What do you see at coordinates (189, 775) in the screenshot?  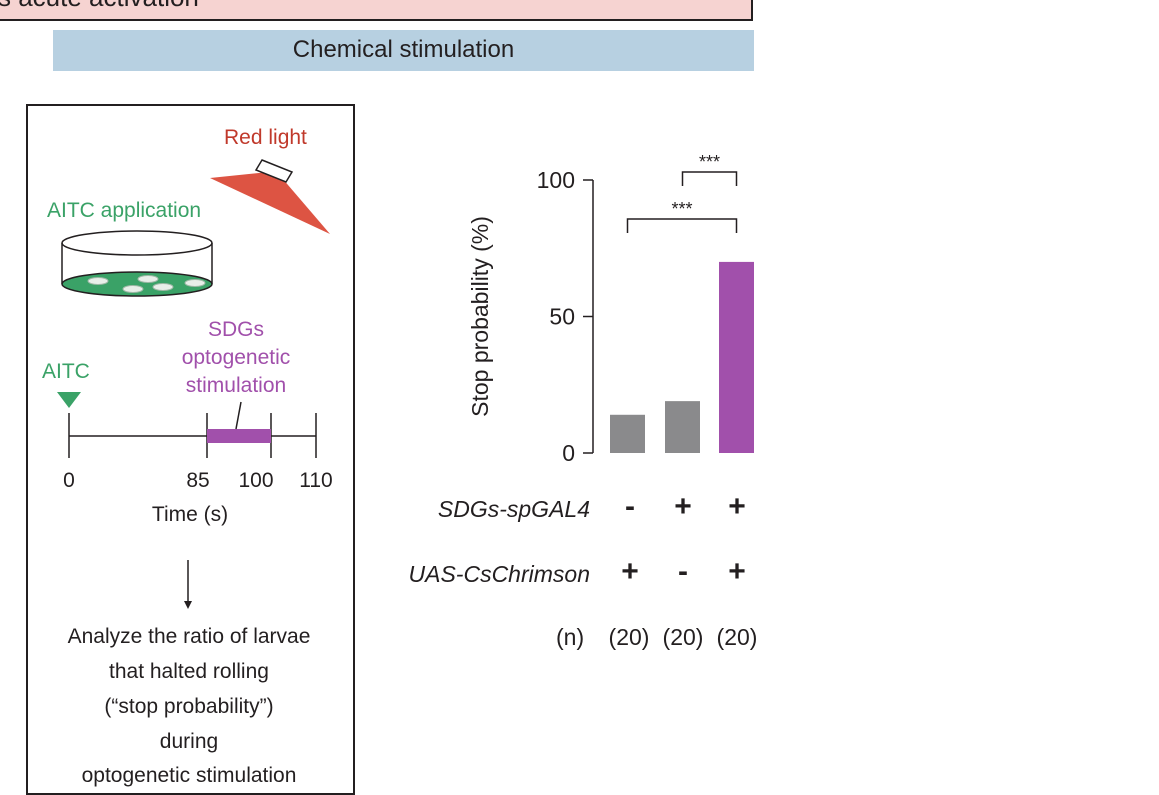 I see `analysis-line: optogenetic stimulation` at bounding box center [189, 775].